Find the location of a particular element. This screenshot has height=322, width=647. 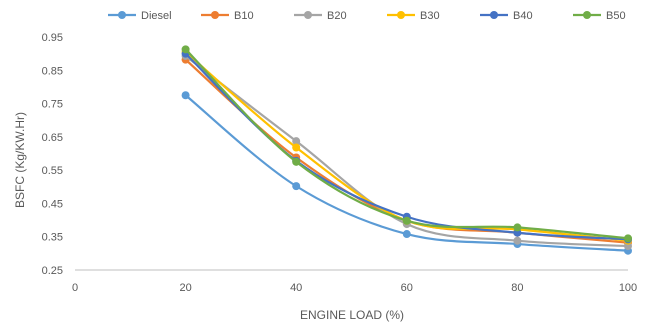

y-tick-label: 0.75 is located at coordinates (52, 105).